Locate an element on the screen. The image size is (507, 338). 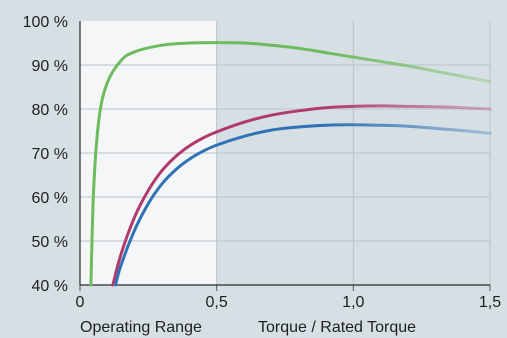
y-tick-label: 100 % is located at coordinates (45, 22).